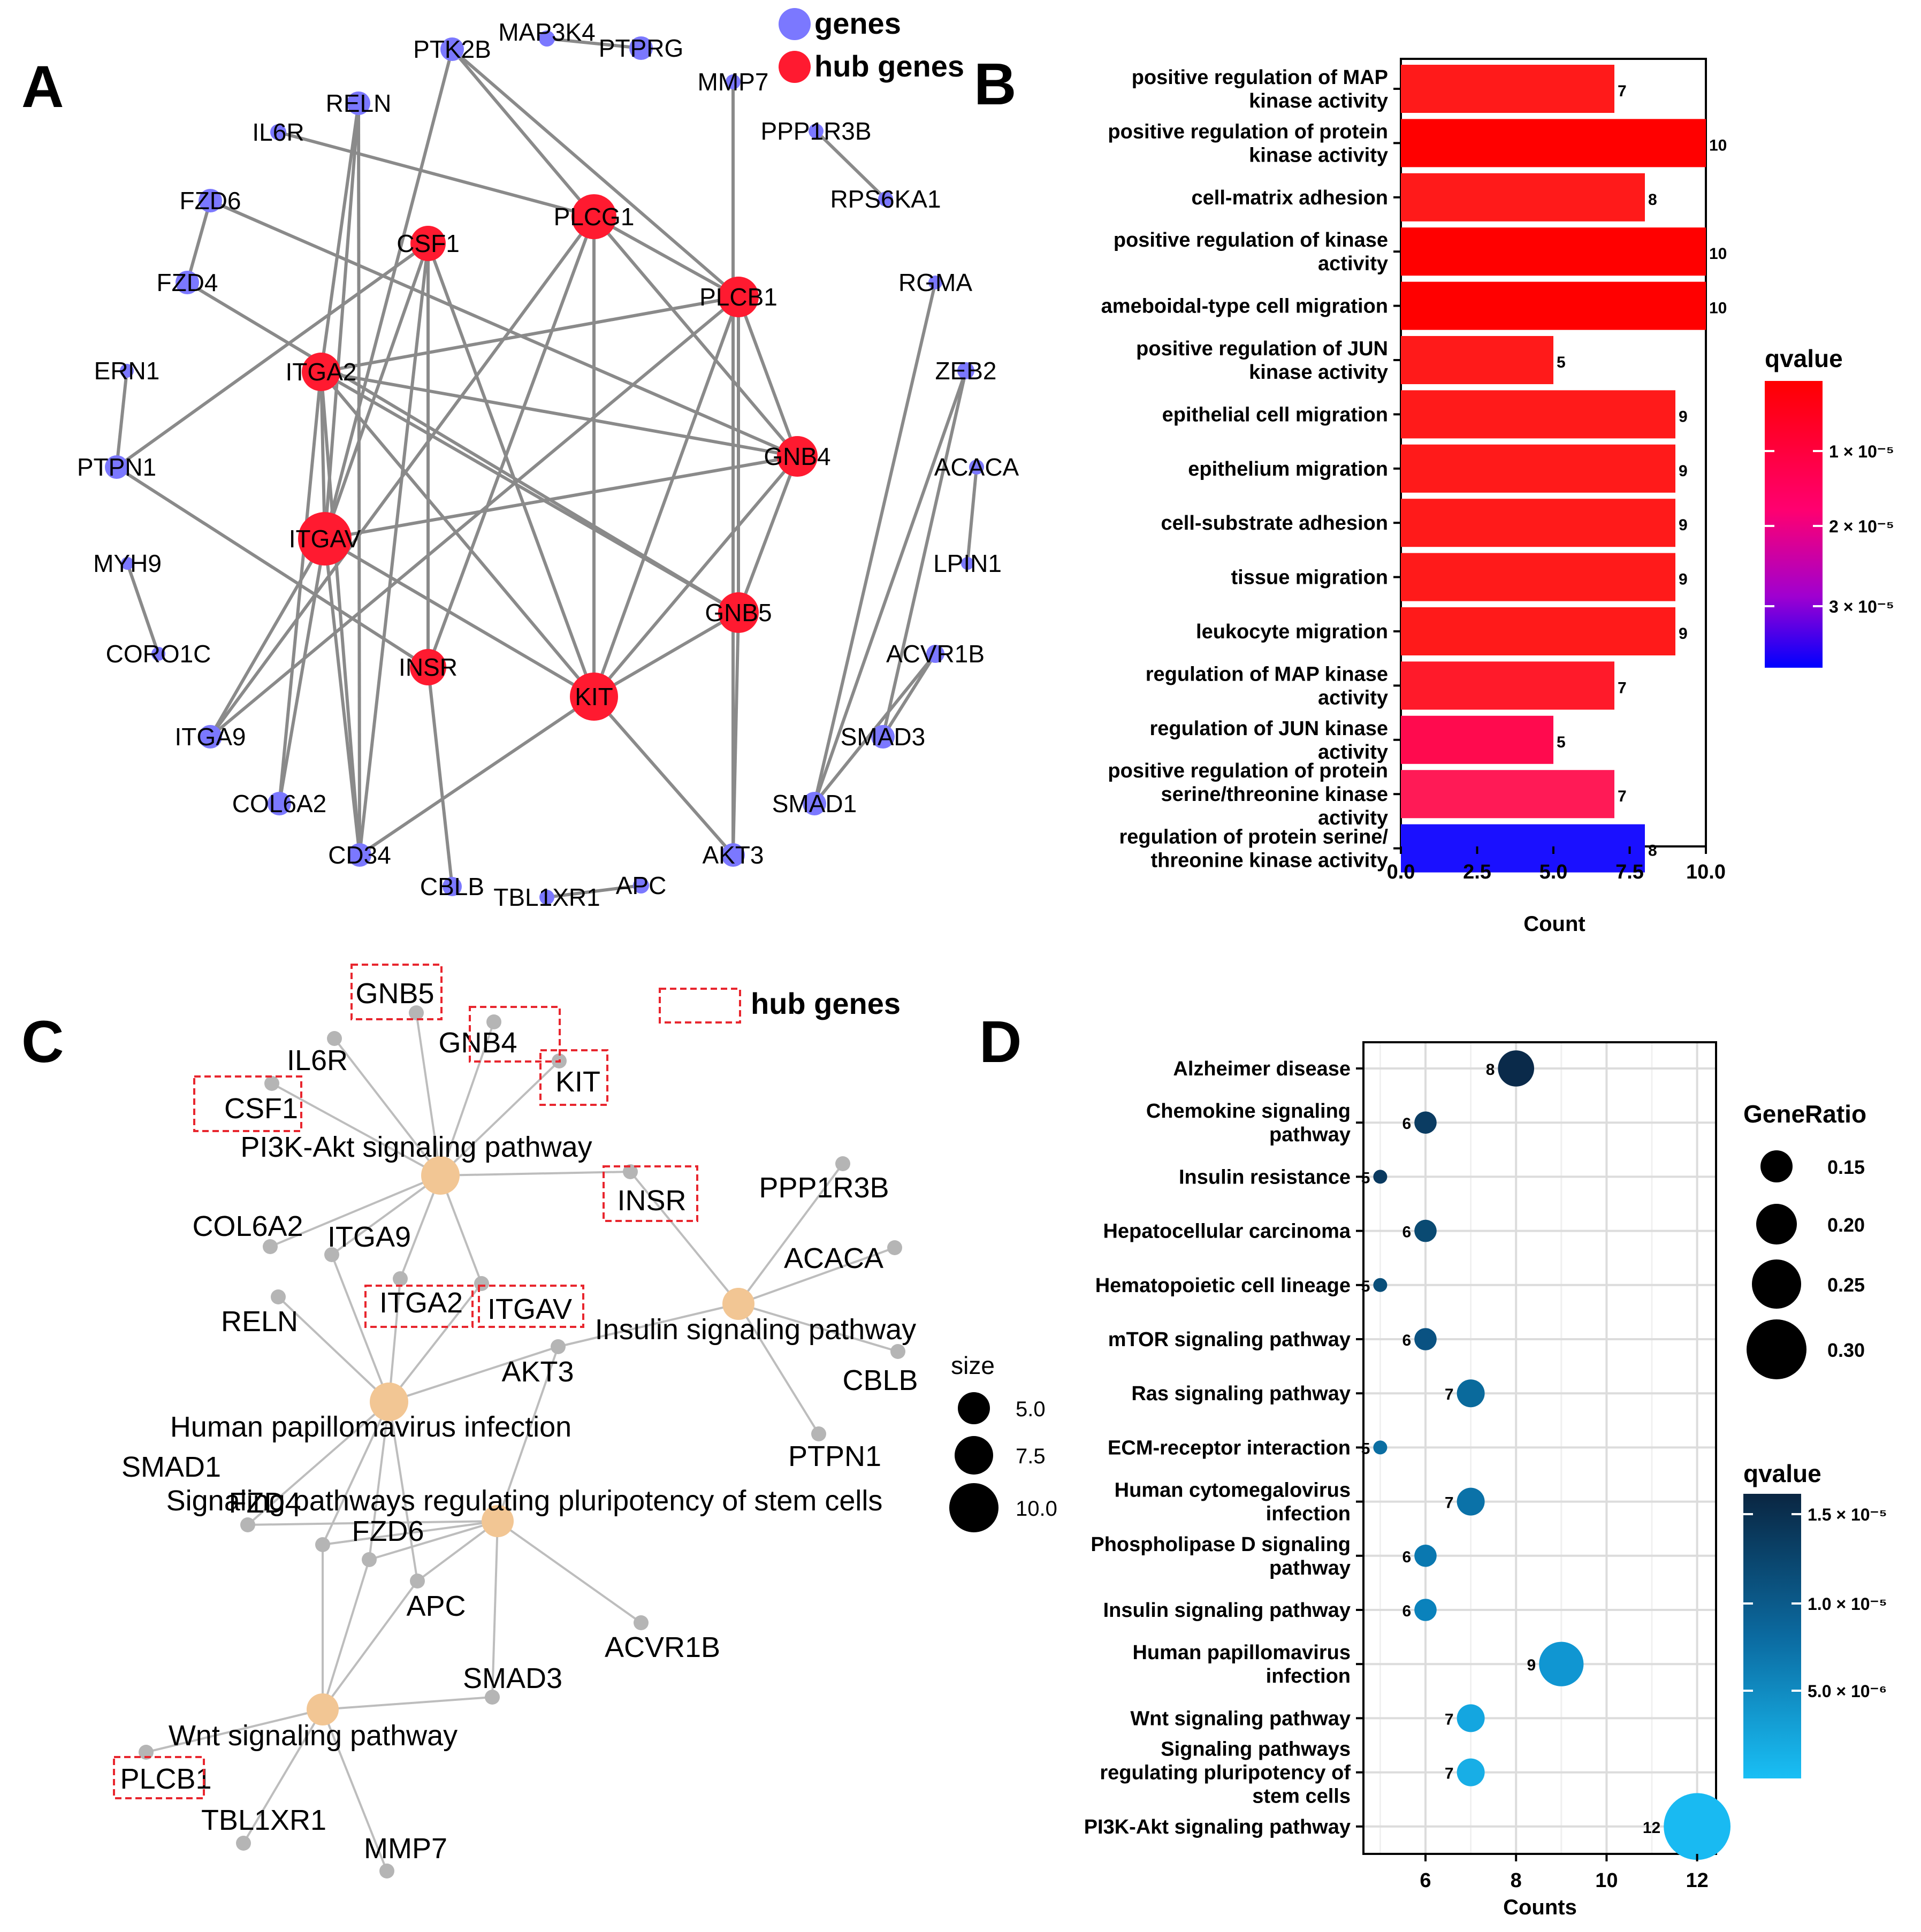 The width and height of the screenshot is (1921, 1932). Describe the element at coordinates (356, 1473) in the screenshot. I see `cnet-edge-human-papillomavirus-infection-fzd4` at that location.